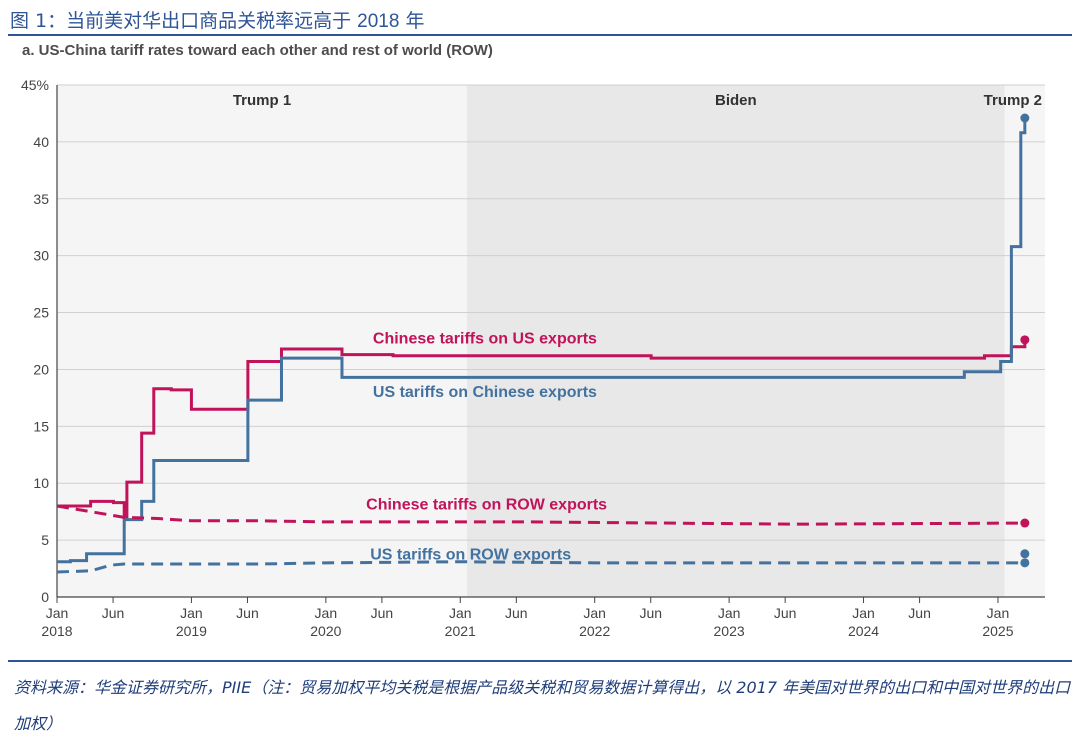 The height and width of the screenshot is (742, 1080). I want to click on source-rule, so click(540, 661).